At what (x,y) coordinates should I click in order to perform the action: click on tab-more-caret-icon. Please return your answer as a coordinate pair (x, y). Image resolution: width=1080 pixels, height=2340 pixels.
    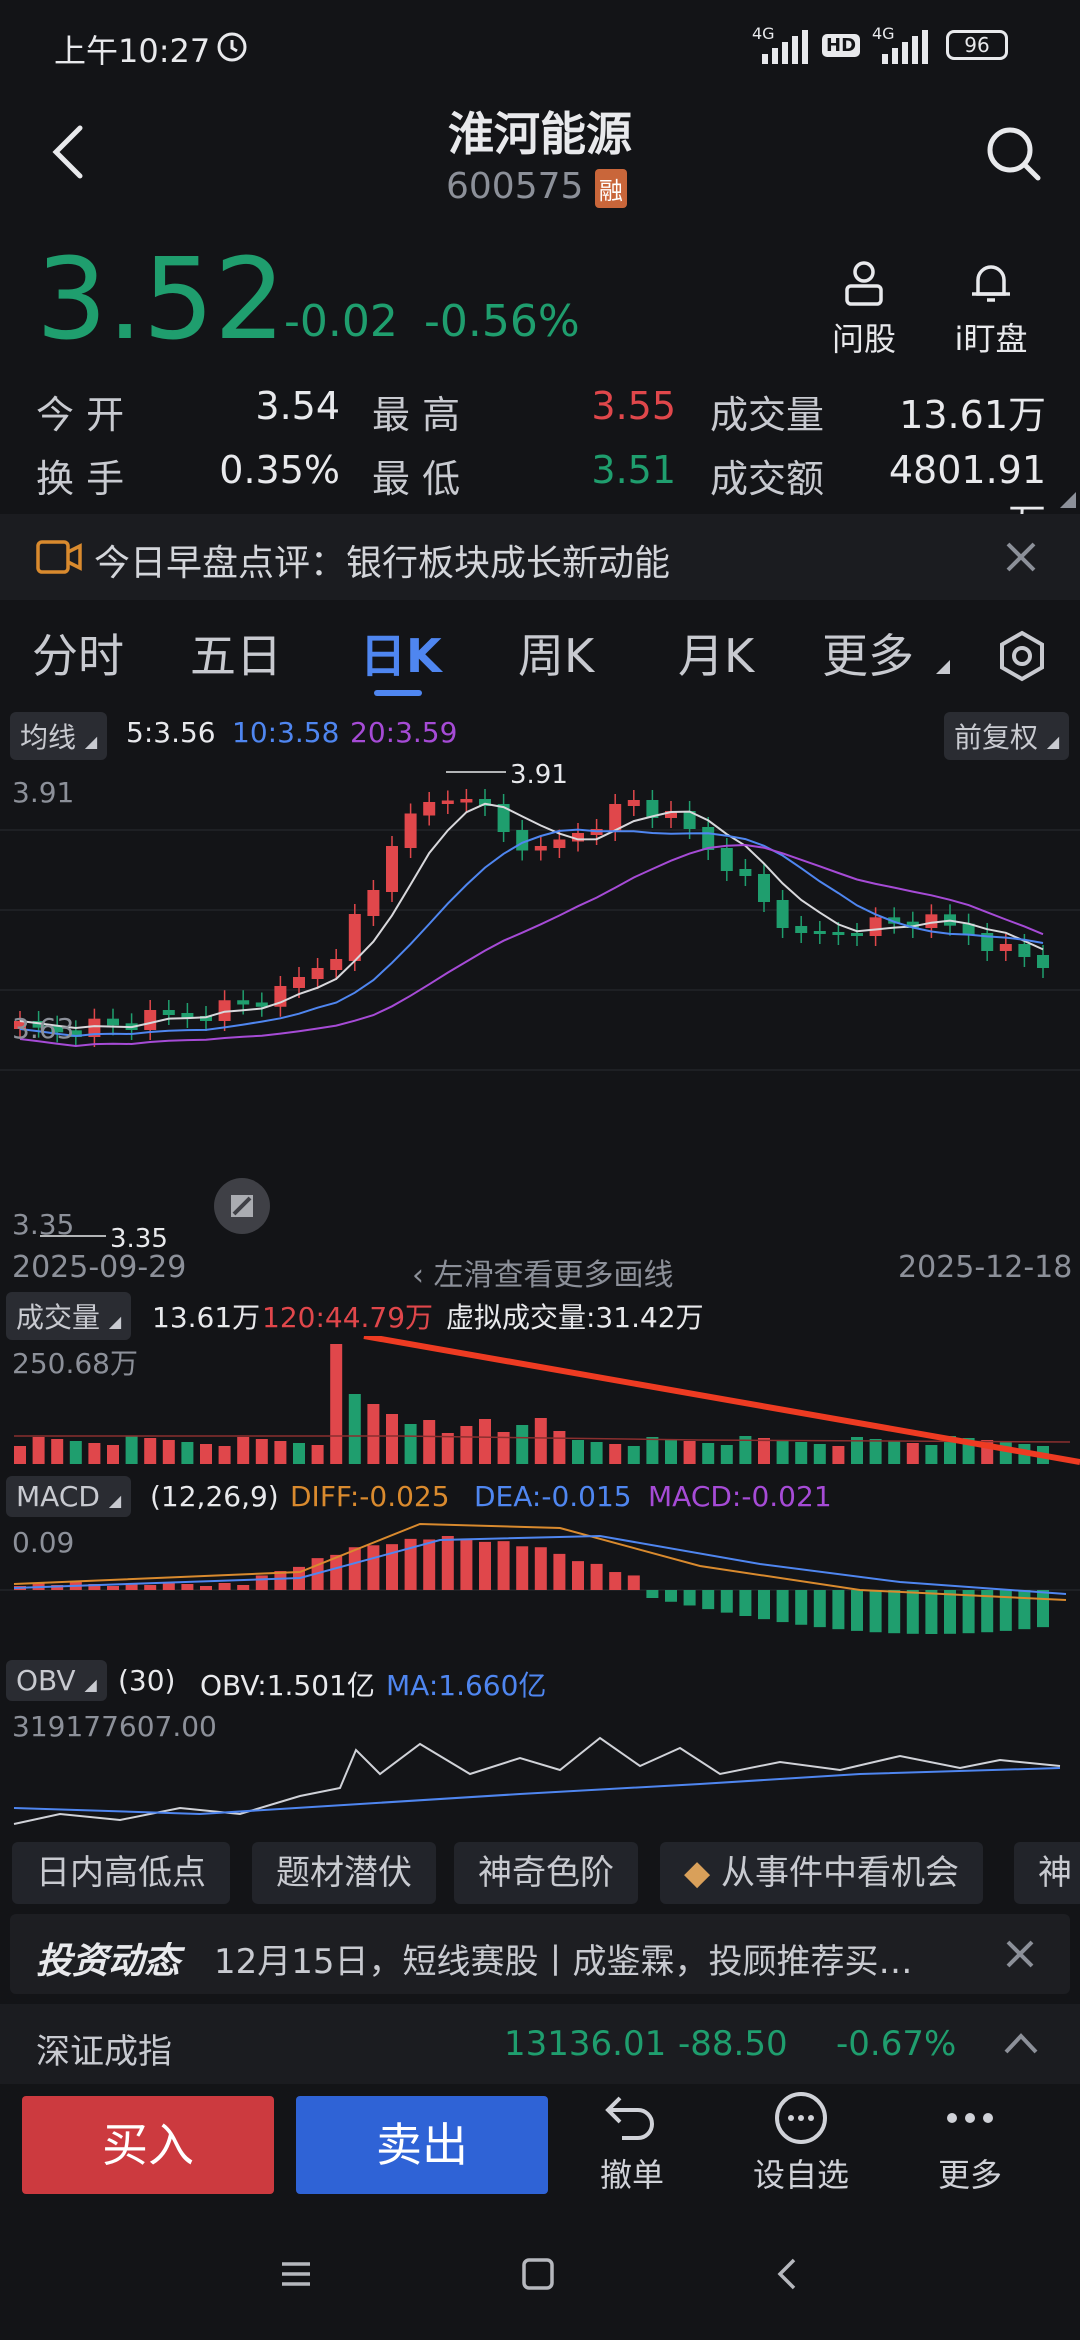
    Looking at the image, I should click on (943, 667).